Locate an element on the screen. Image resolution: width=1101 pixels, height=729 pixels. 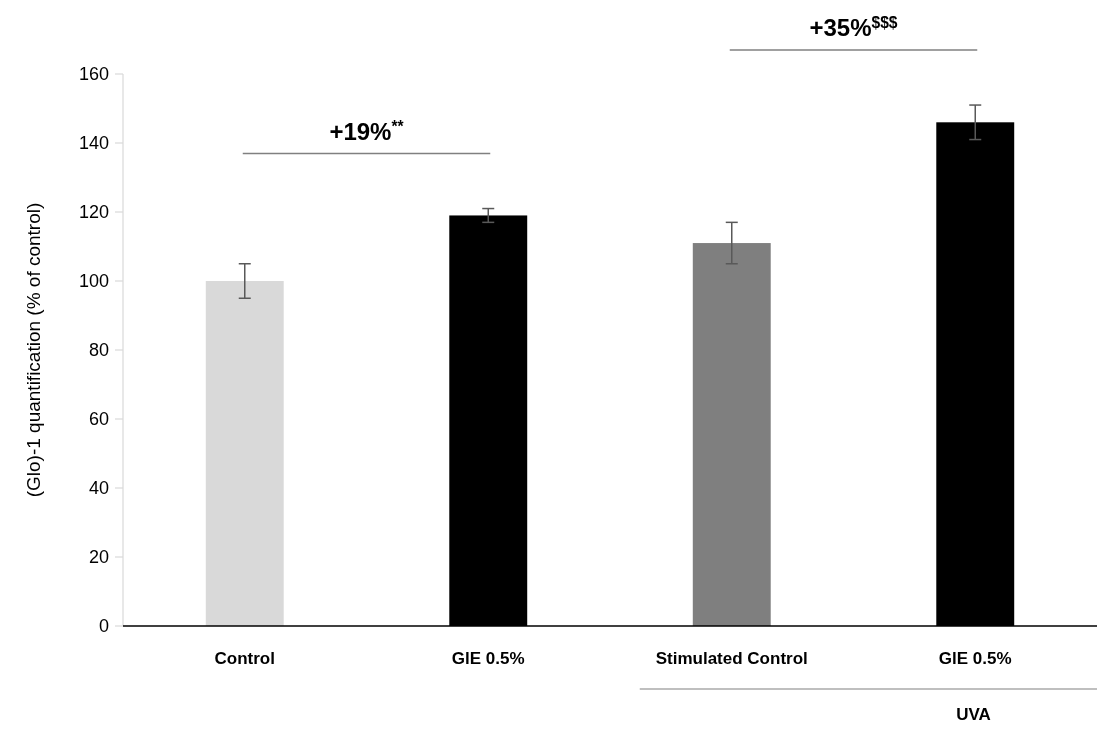
y-tick-label: 20 is located at coordinates (98, 557).